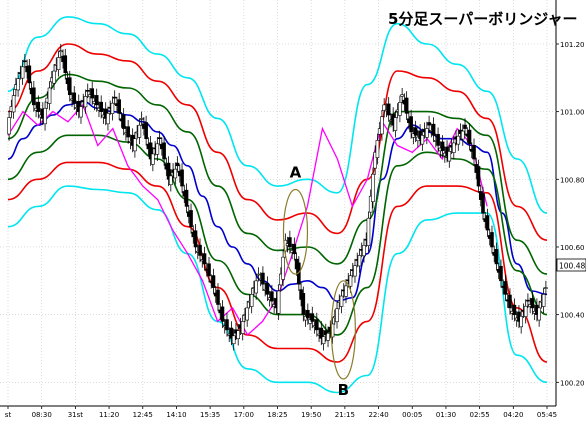 The image size is (586, 423). What do you see at coordinates (143, 415) in the screenshot?
I see `x-tick-label: 12:45` at bounding box center [143, 415].